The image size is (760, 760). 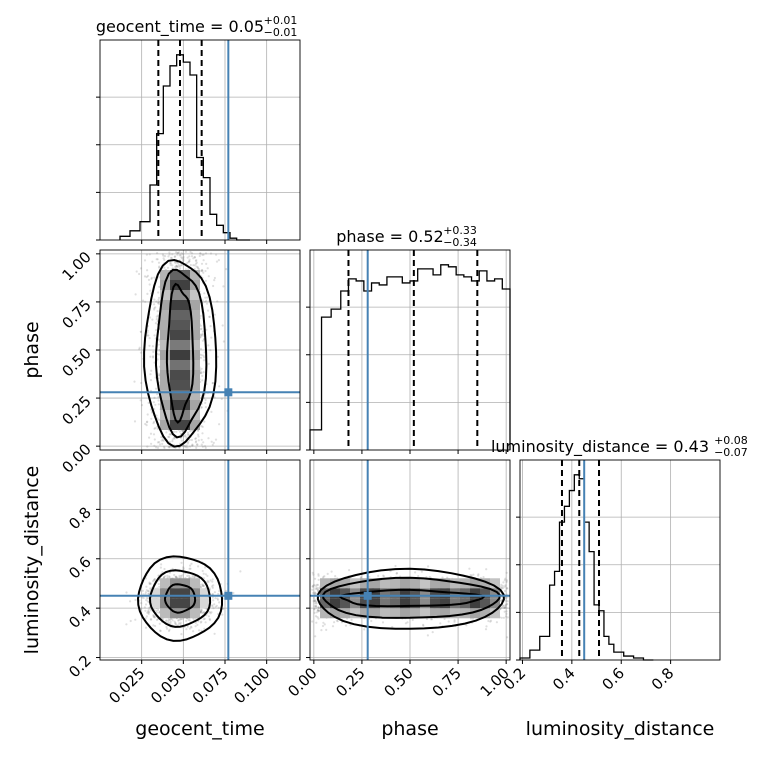 I want to click on x-tick-label: 0.4, so click(x=564, y=679).